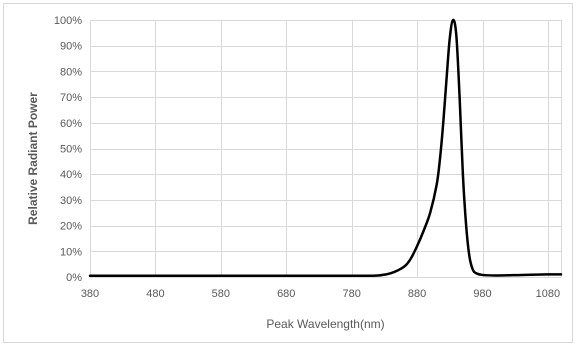 This screenshot has height=349, width=579. Describe the element at coordinates (482, 294) in the screenshot. I see `x-tick-label: 980` at that location.